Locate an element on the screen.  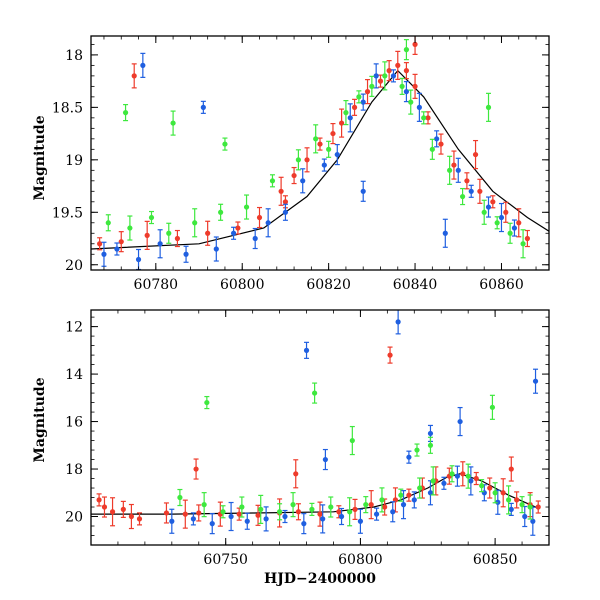
y-tick-label: 18 is located at coordinates (74, 56).